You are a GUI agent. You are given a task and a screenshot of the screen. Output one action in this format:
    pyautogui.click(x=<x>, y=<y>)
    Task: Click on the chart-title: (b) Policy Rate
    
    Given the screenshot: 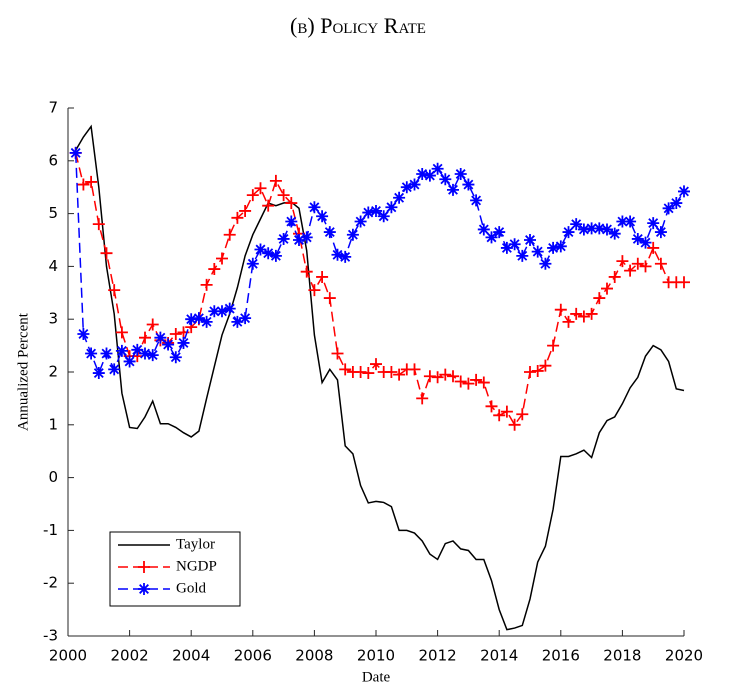 What is the action you would take?
    pyautogui.click(x=358, y=25)
    